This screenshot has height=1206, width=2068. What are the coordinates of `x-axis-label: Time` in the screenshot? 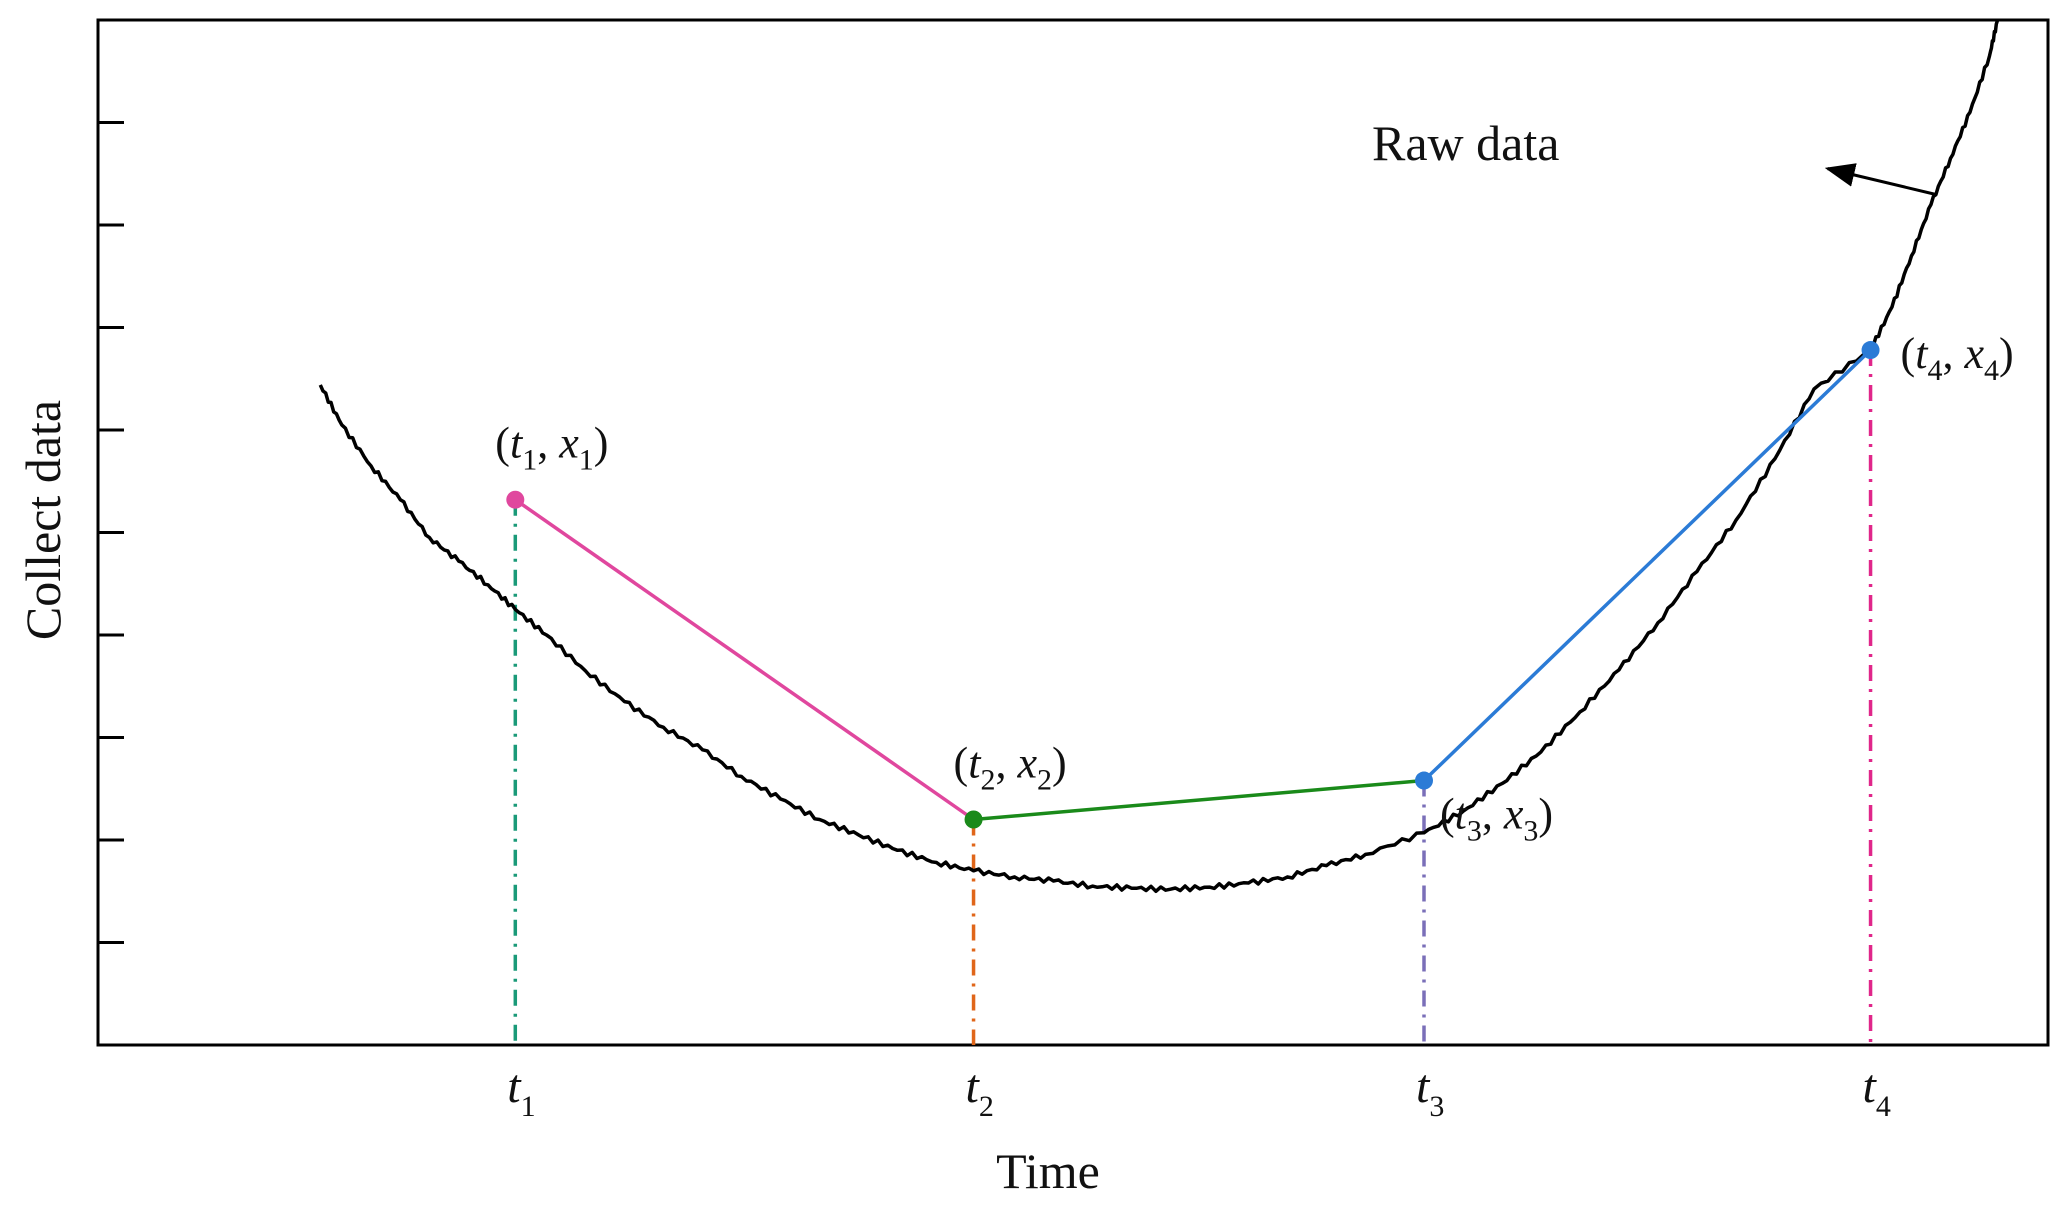 It's located at (1048, 1171).